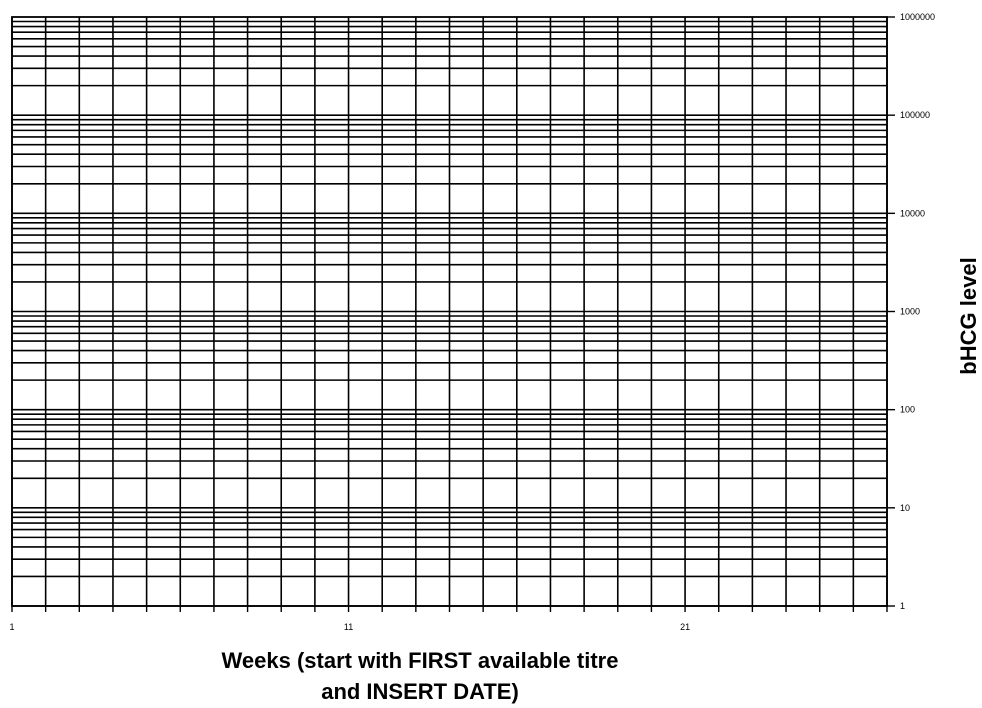  I want to click on y-tick-label: 10000, so click(912, 213).